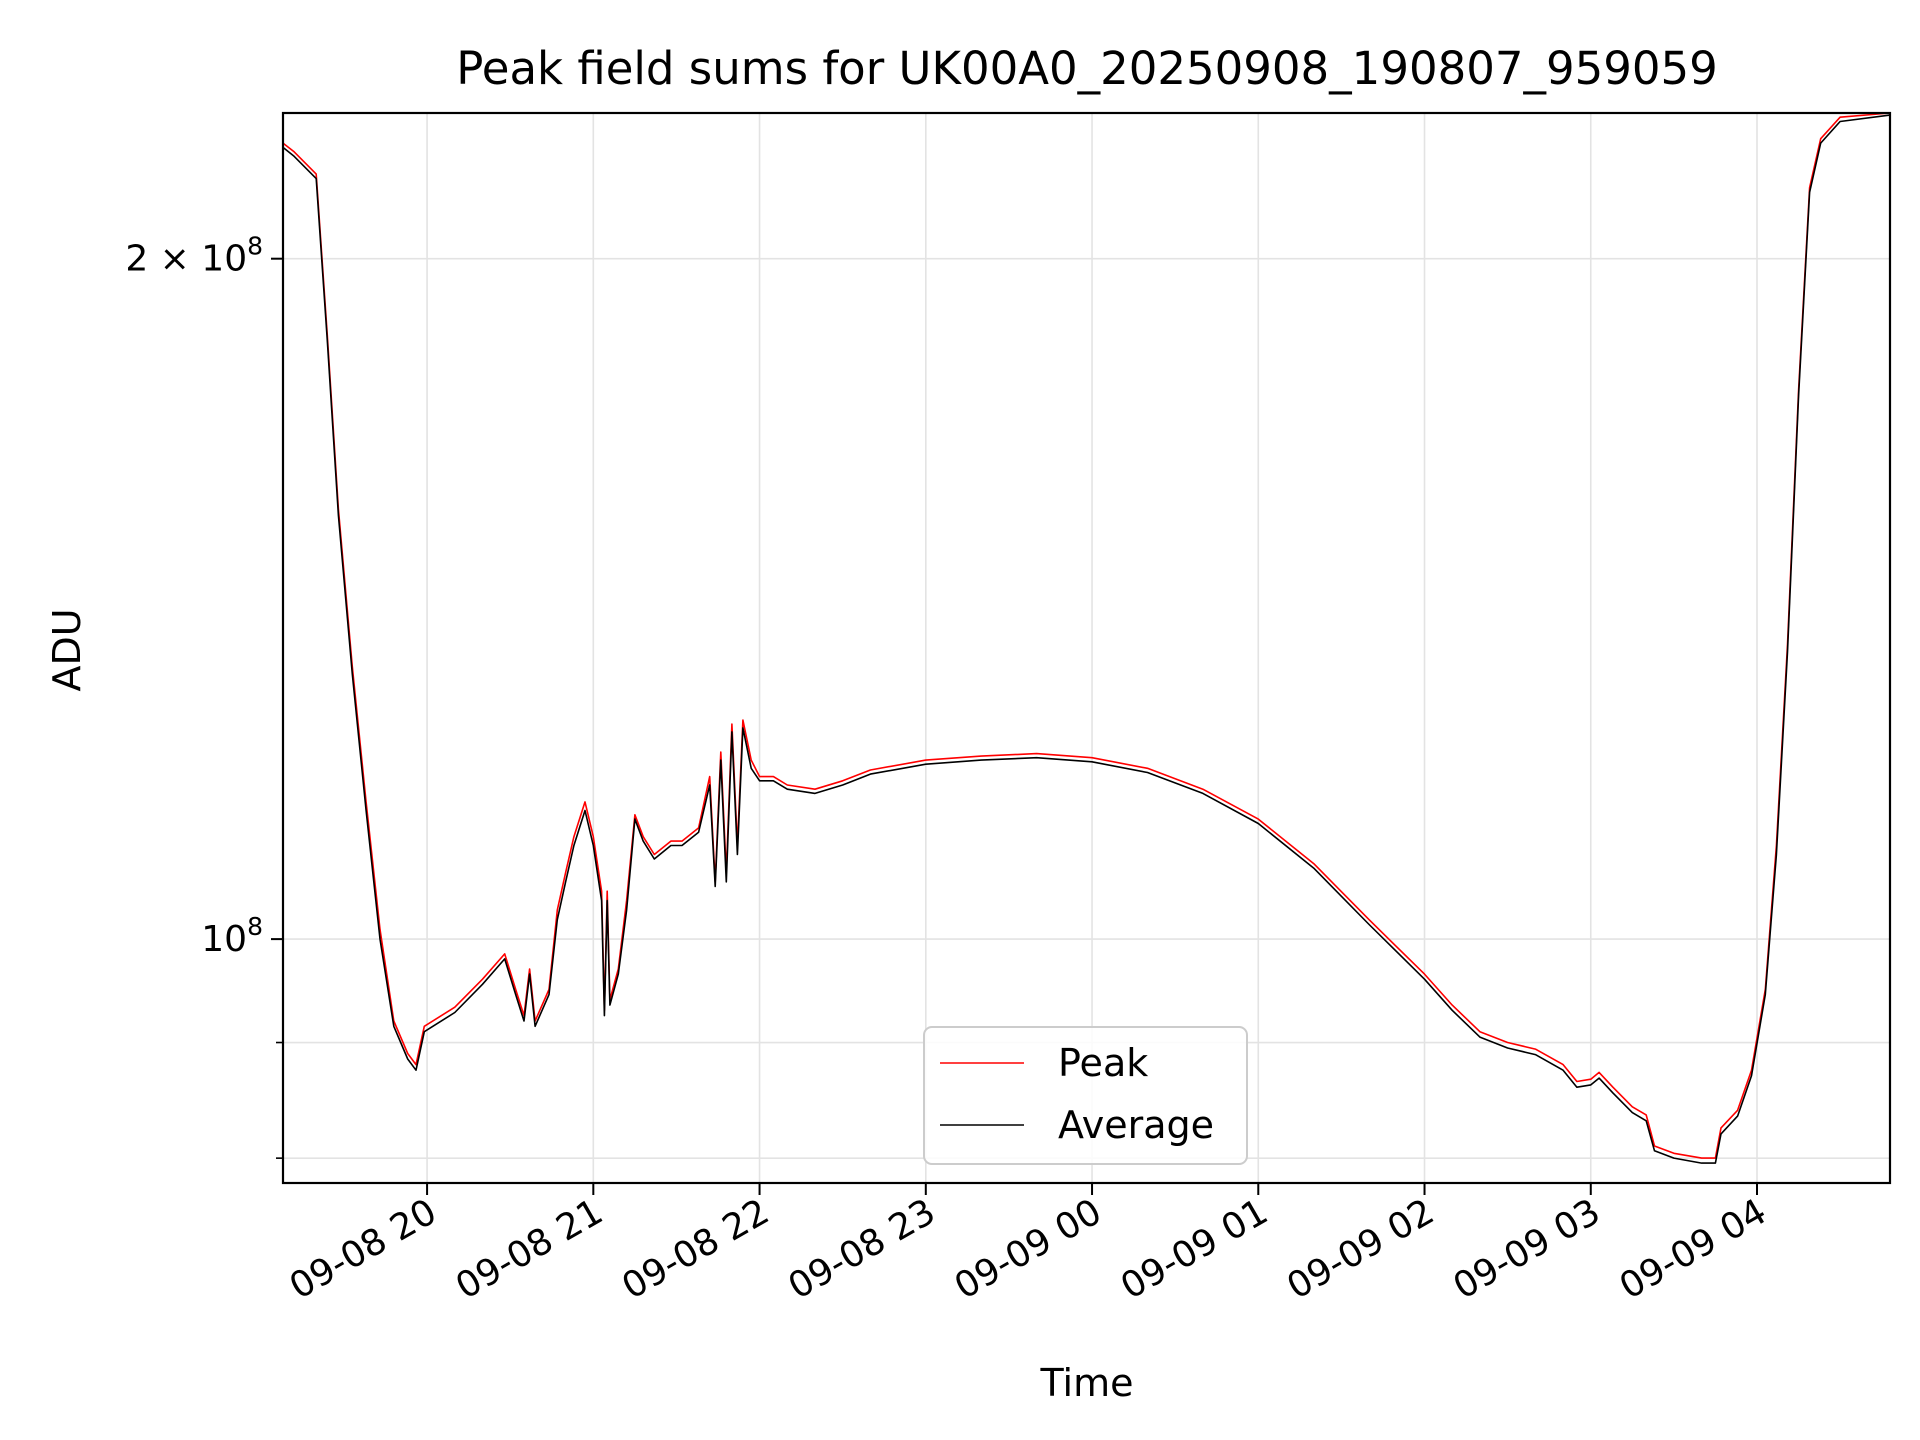 The image size is (1920, 1440). I want to click on y-axis-label: ADU, so click(67, 649).